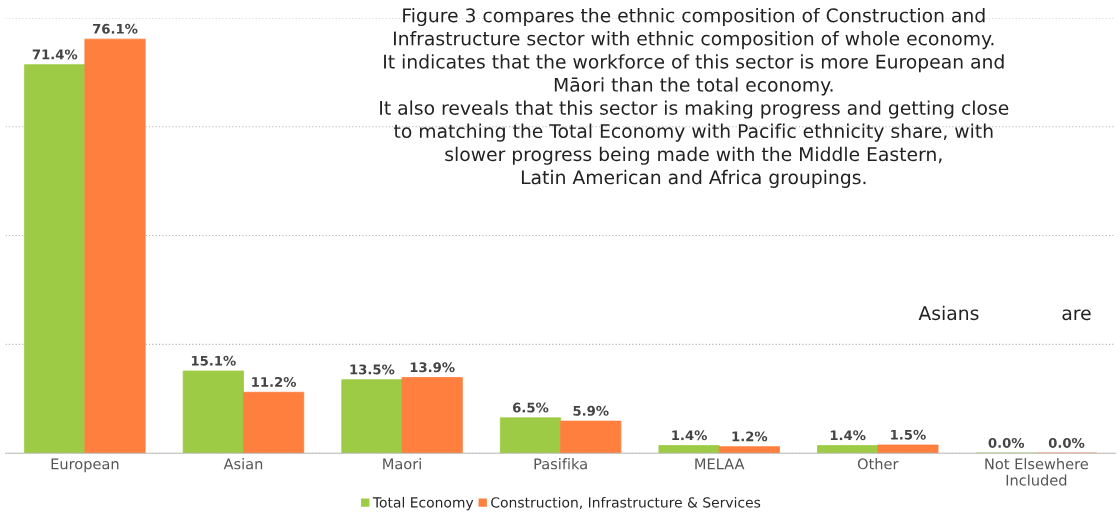 This screenshot has width=1119, height=527. What do you see at coordinates (560, 464) in the screenshot?
I see `x-tick-label: Pasifika` at bounding box center [560, 464].